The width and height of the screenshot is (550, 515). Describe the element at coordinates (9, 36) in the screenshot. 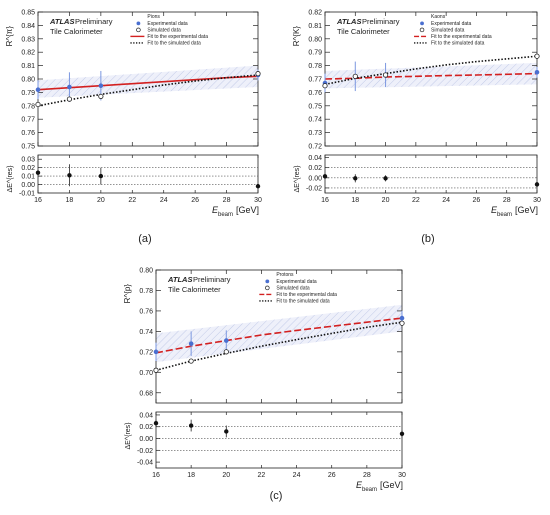

I see `y-axis-label: R^{π}` at that location.